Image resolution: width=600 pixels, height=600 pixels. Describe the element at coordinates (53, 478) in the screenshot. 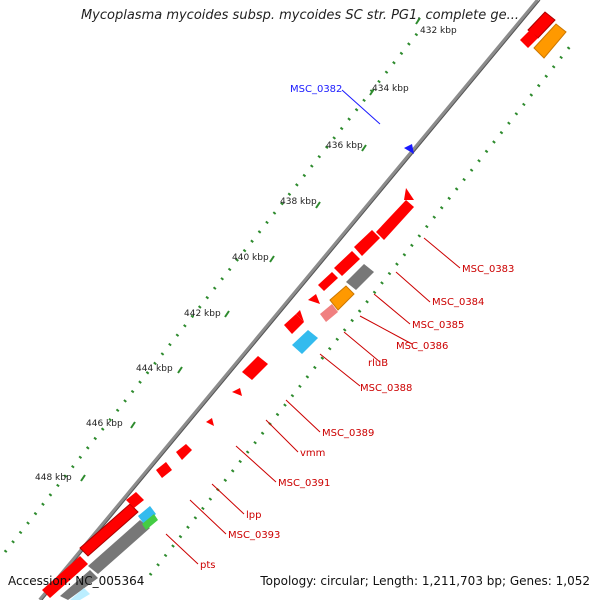

I see `scale-label: 448 kbp` at that location.